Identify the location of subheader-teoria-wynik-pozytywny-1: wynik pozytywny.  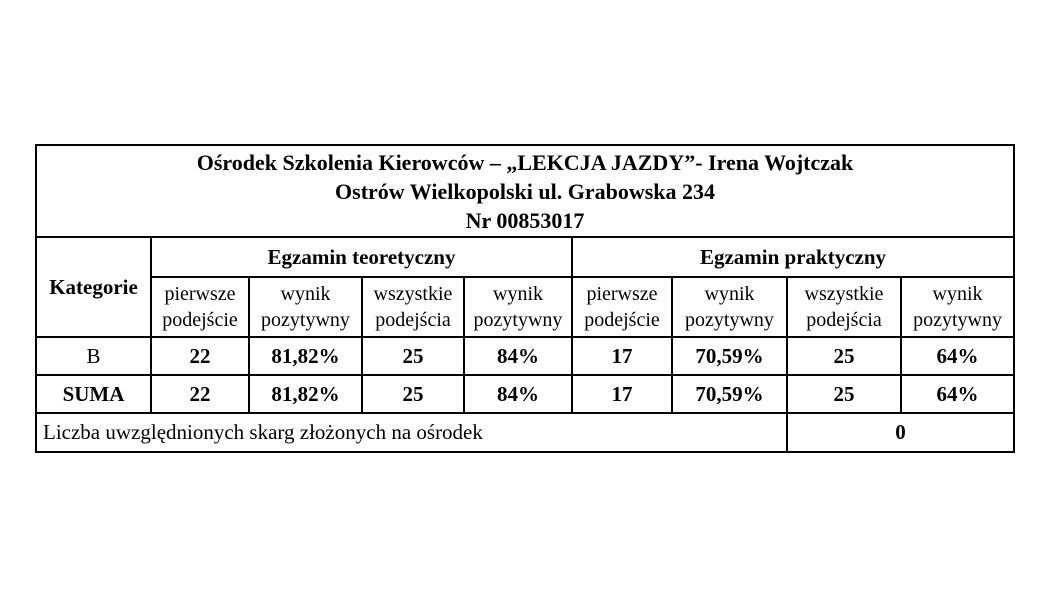
(305, 307).